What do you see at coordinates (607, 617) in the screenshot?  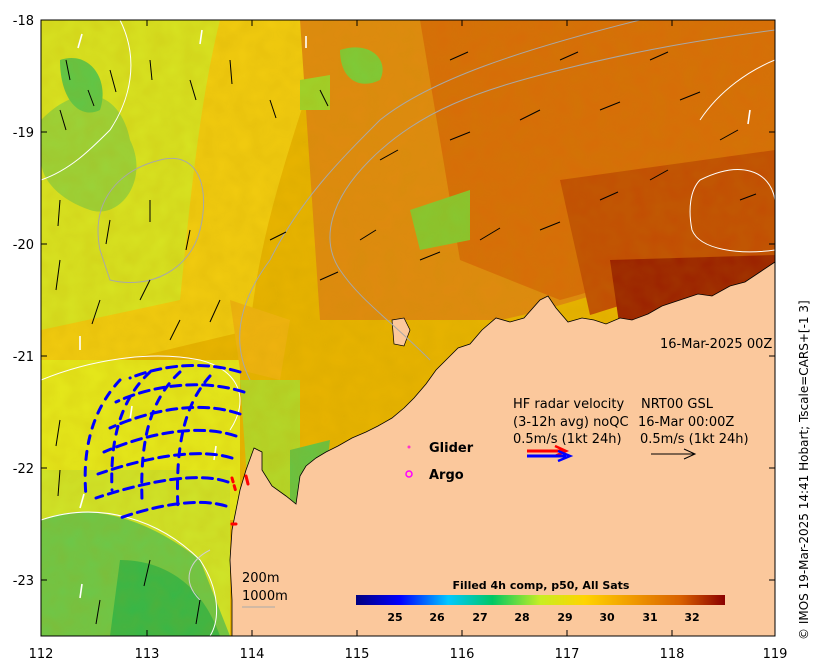 I see `colorbar-tick-label: 30` at bounding box center [607, 617].